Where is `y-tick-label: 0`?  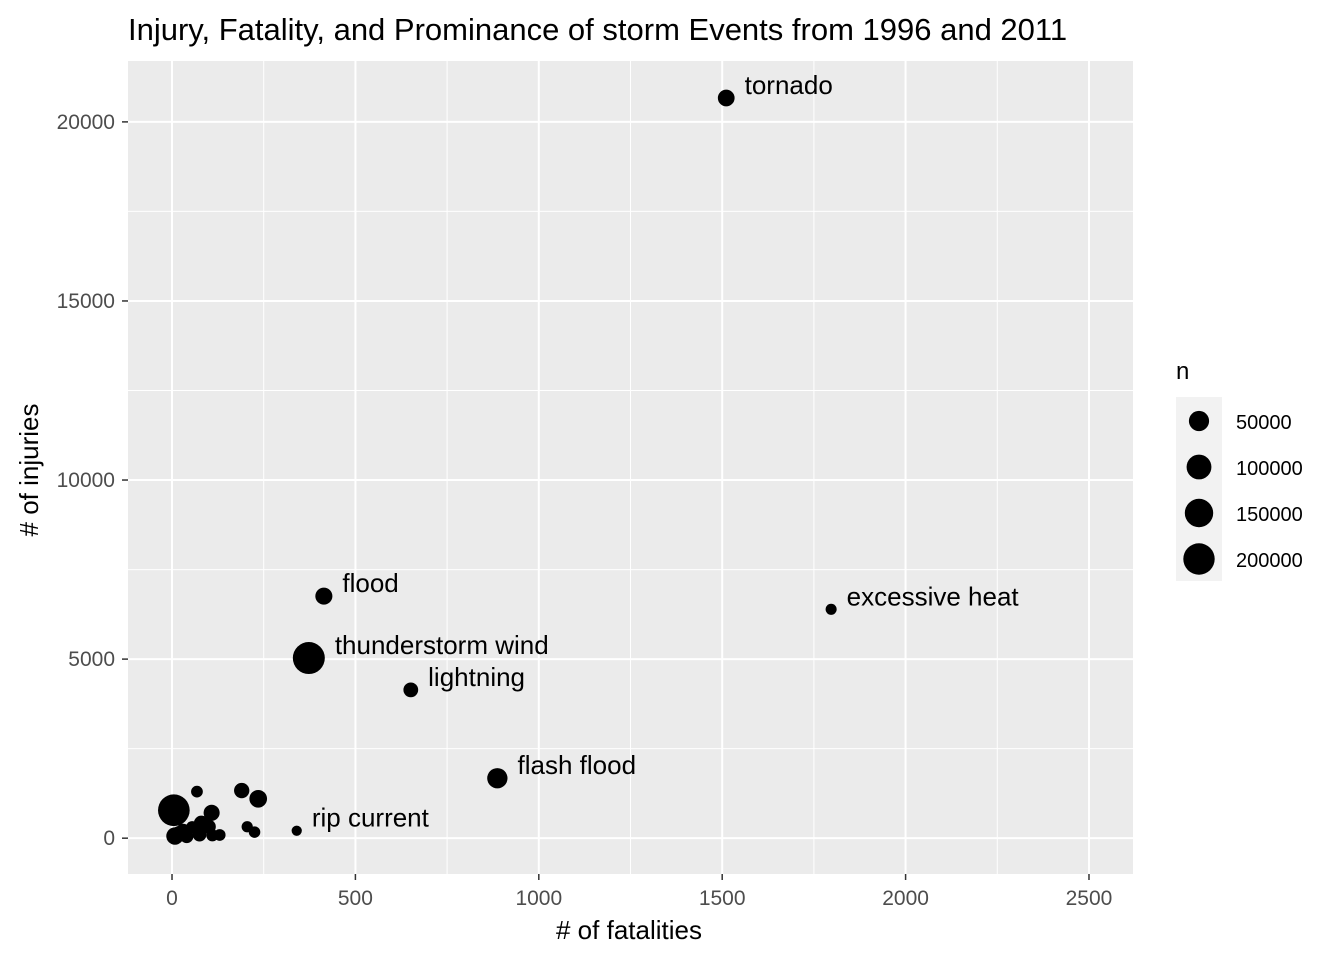 y-tick-label: 0 is located at coordinates (109, 838).